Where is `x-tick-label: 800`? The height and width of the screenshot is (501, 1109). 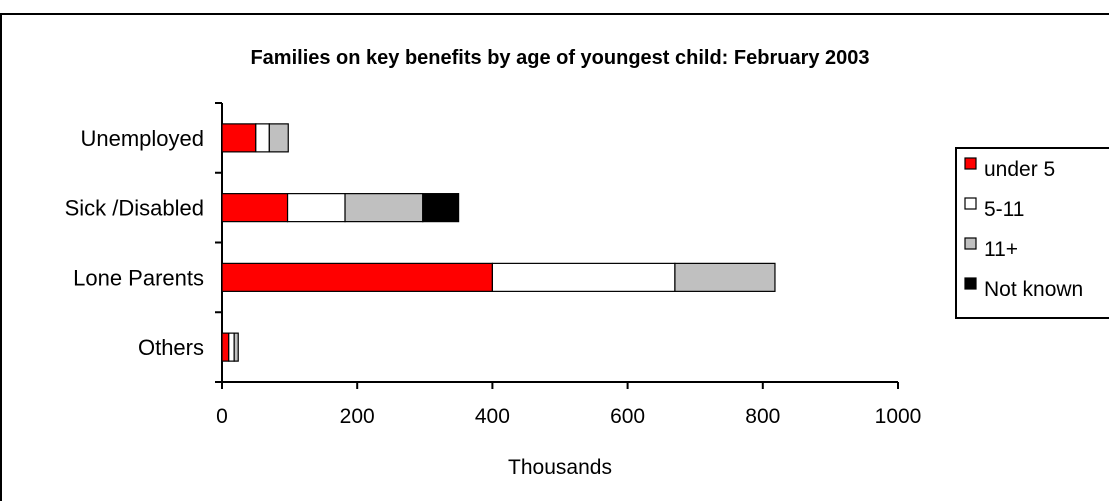 x-tick-label: 800 is located at coordinates (762, 416).